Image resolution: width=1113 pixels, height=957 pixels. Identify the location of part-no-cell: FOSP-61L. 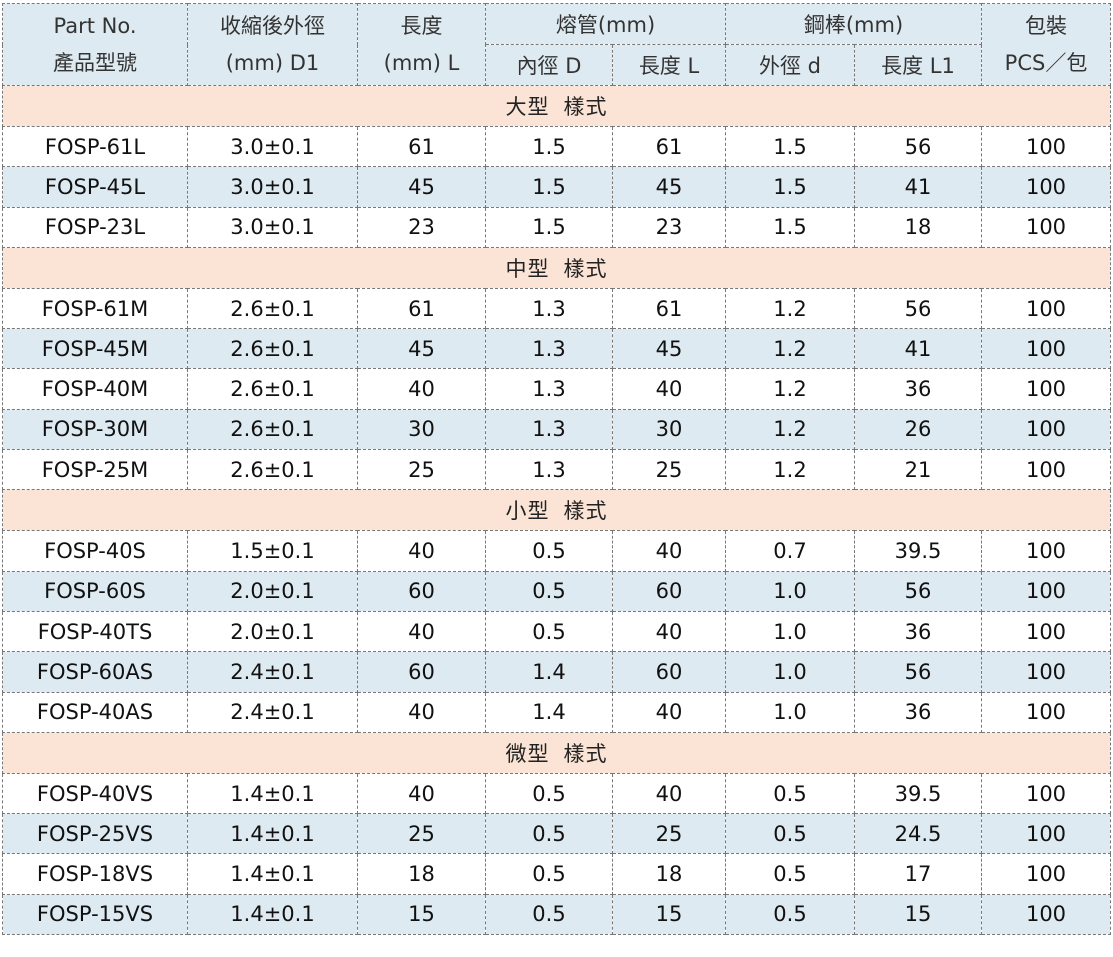
(95, 146).